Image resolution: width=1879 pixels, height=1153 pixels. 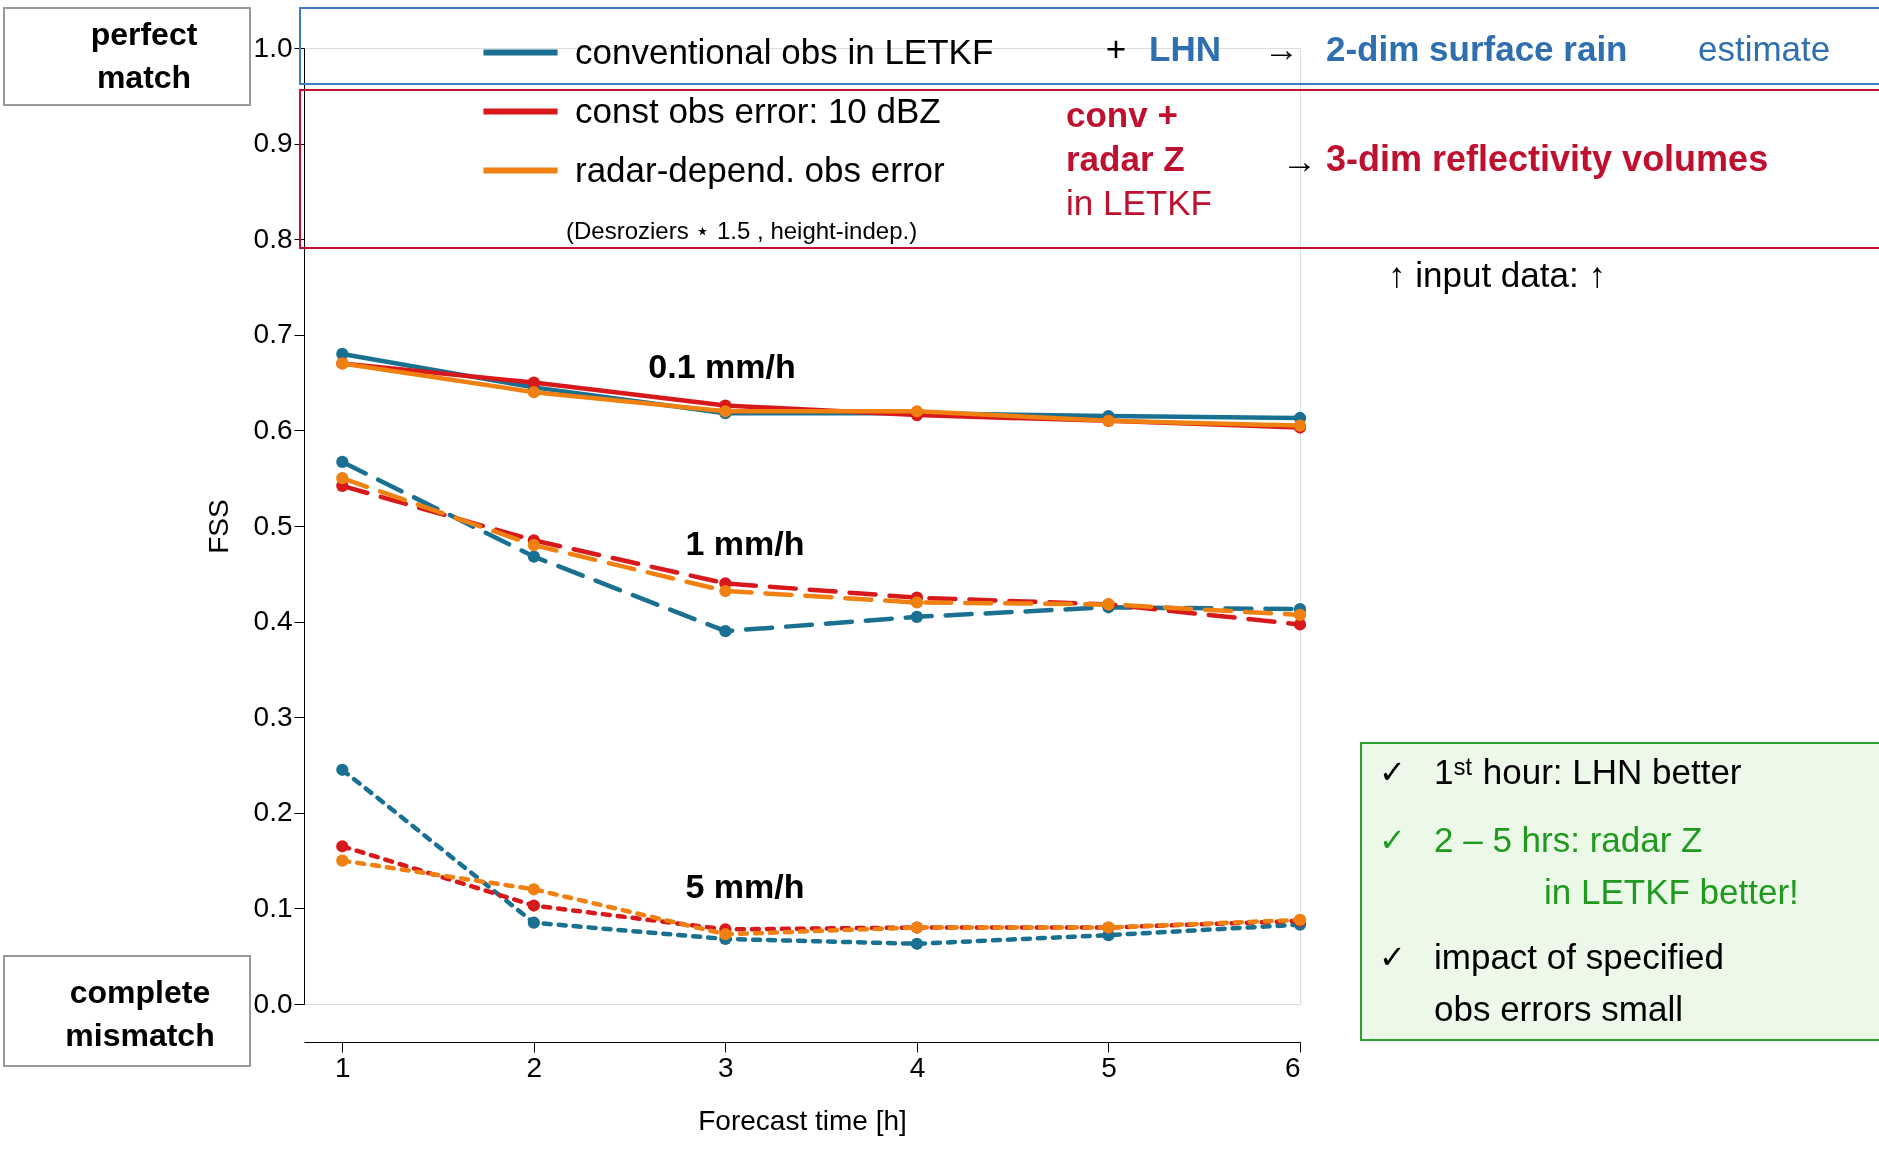 I want to click on annotation: (Desroziers ⋆ 1.5 , height-indep.), so click(x=742, y=230).